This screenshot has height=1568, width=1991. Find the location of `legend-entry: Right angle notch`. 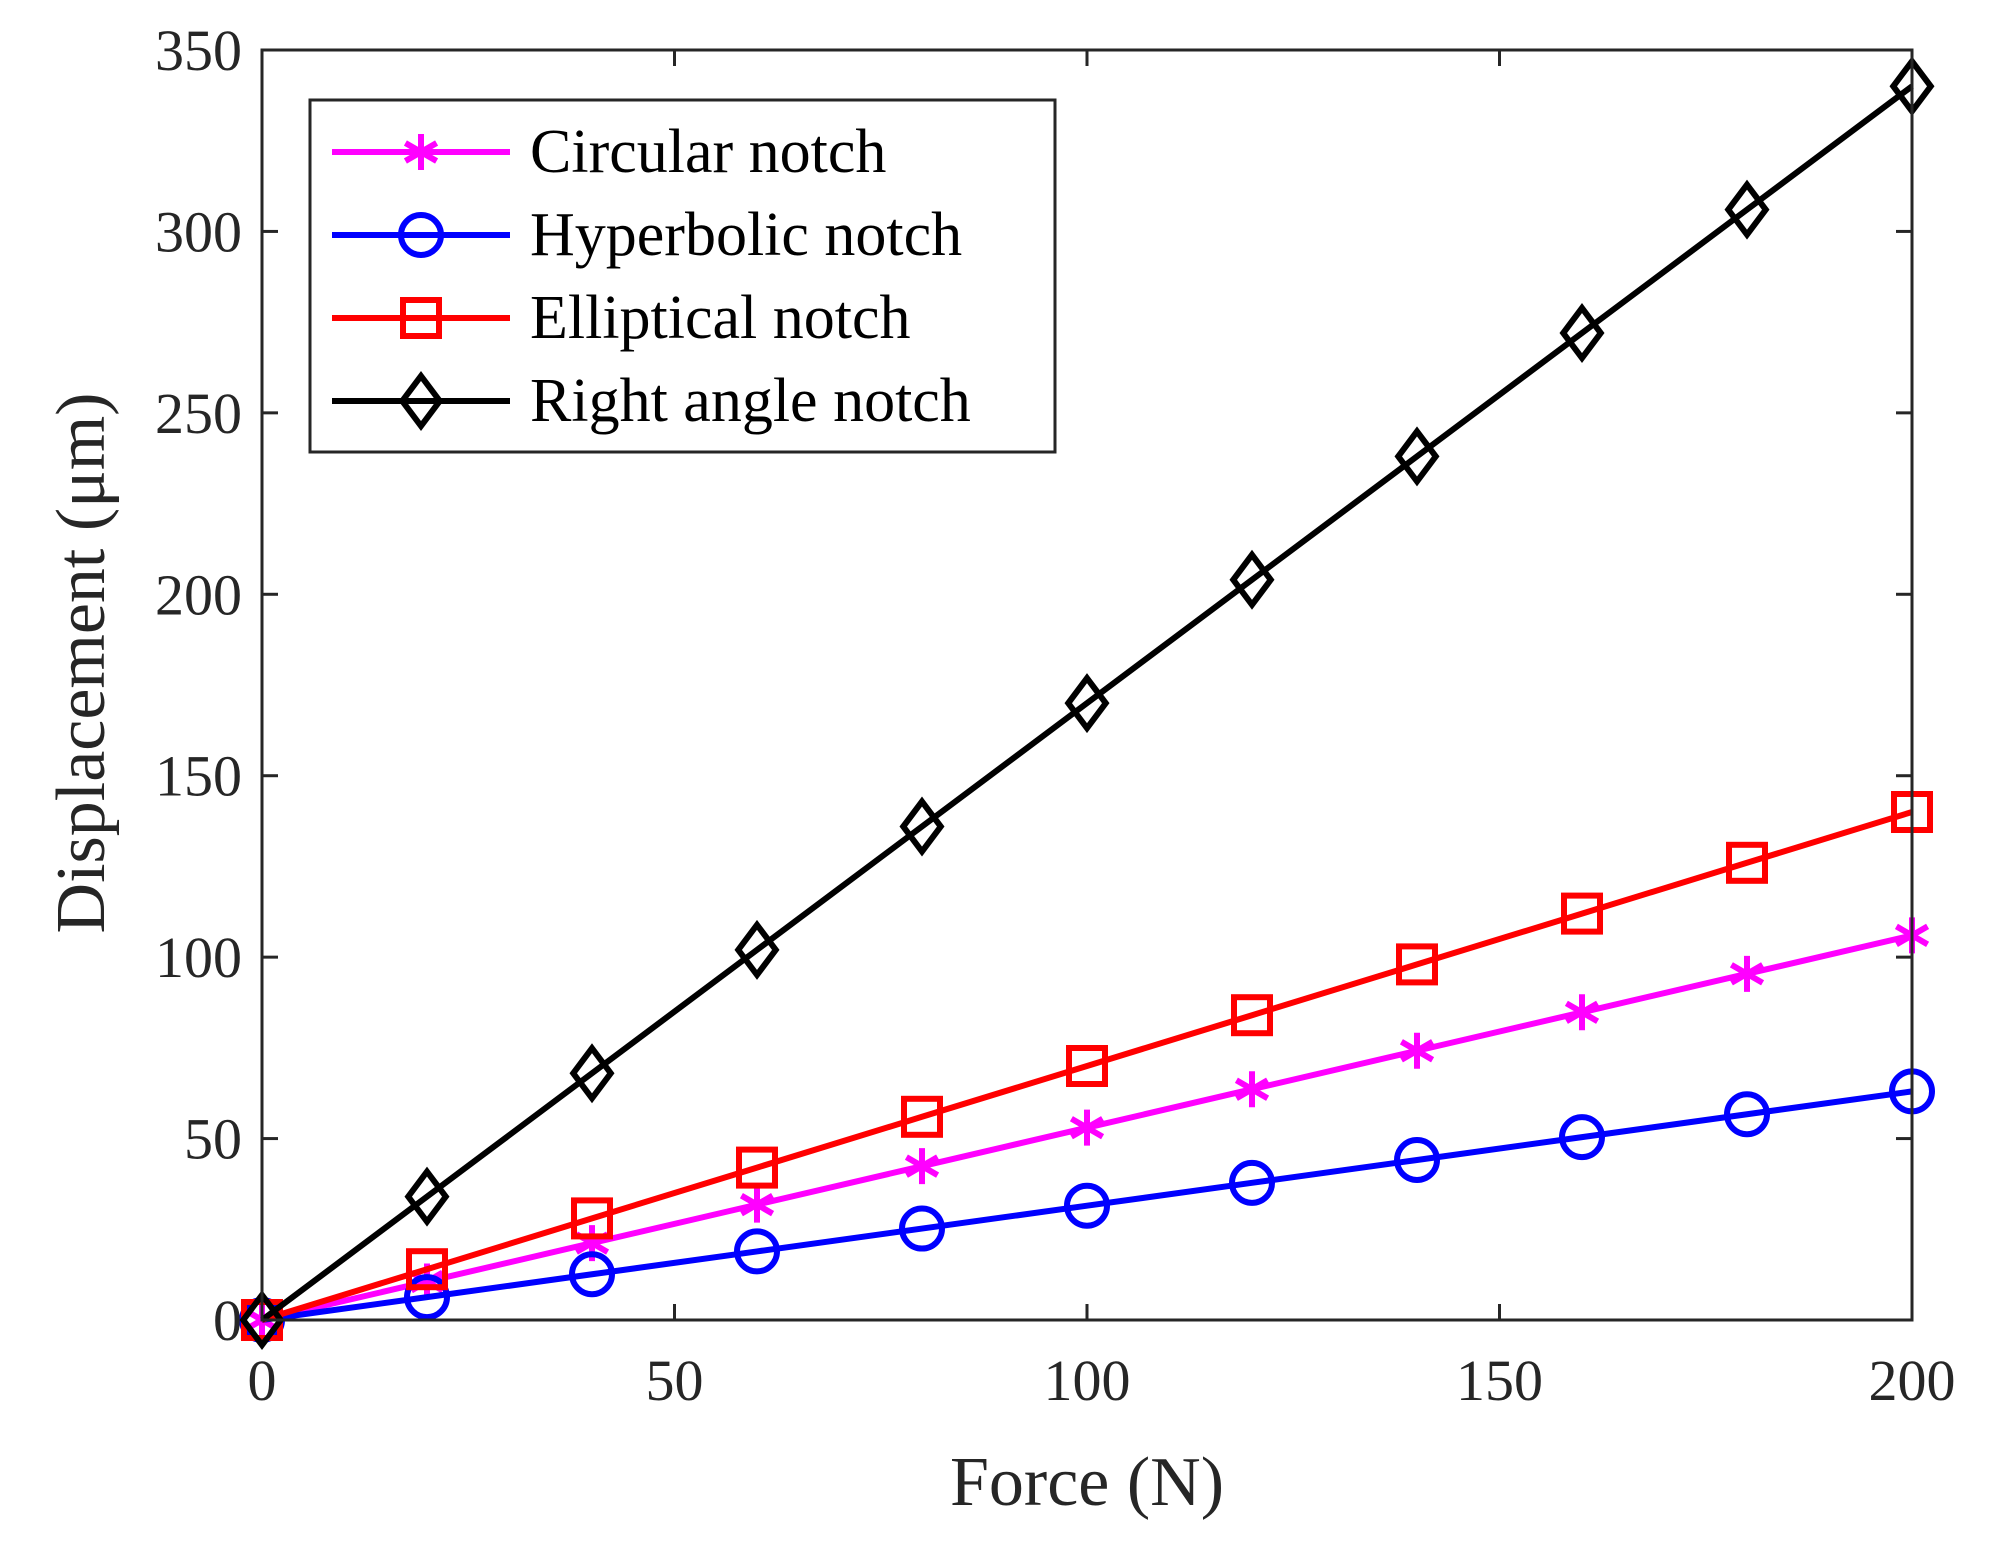

legend-entry: Right angle notch is located at coordinates (651, 401).